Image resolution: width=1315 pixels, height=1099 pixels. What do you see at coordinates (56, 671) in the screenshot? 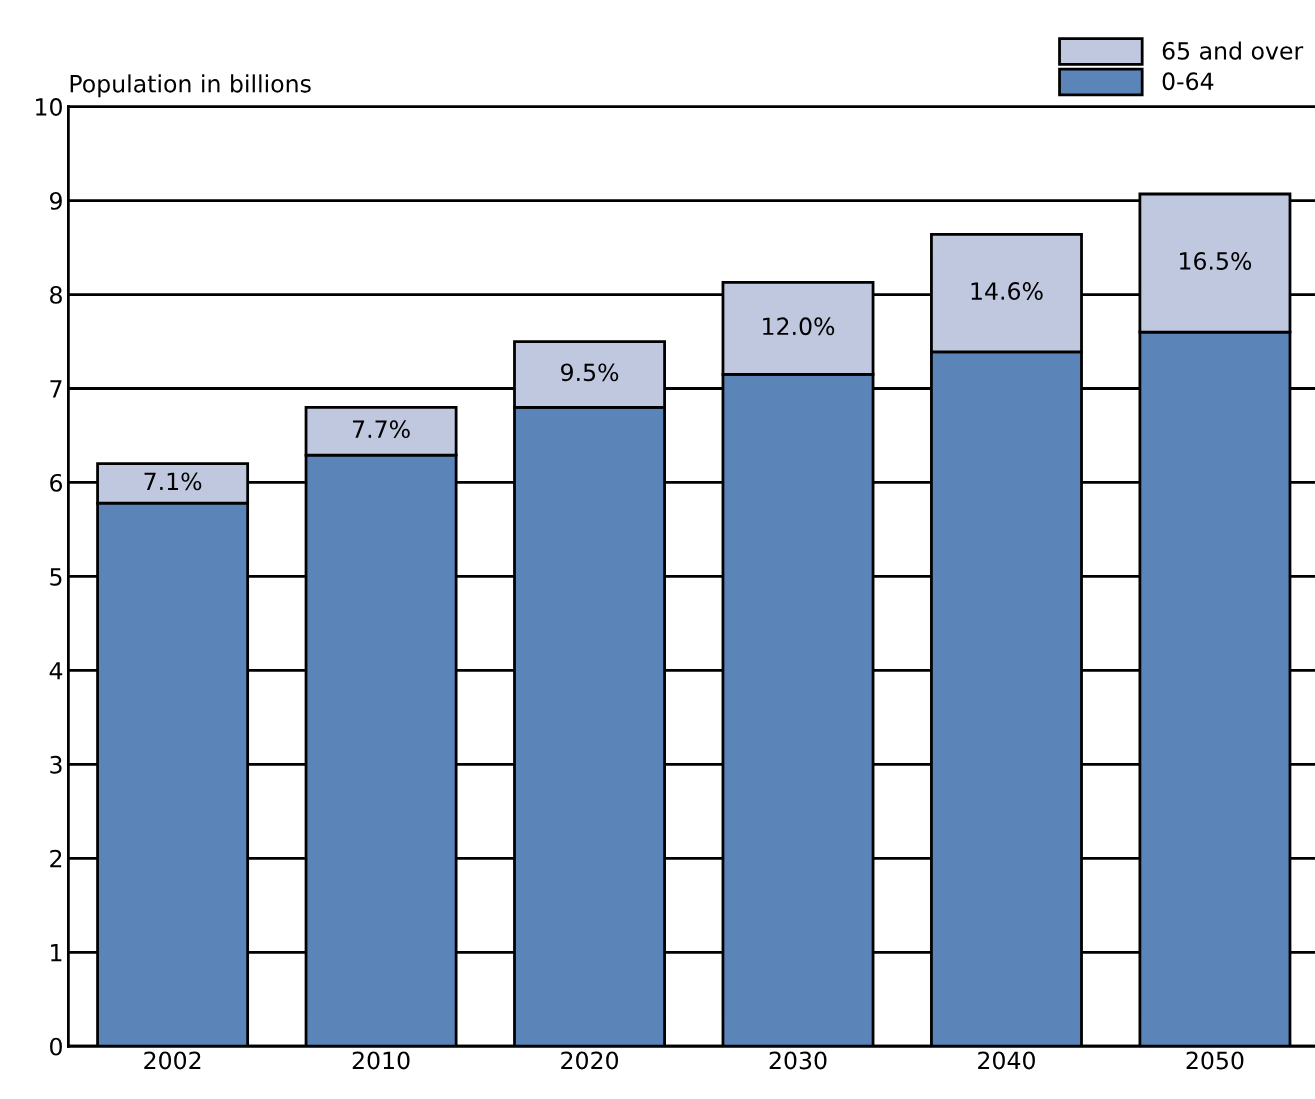
I see `y-tick-label: 4` at bounding box center [56, 671].